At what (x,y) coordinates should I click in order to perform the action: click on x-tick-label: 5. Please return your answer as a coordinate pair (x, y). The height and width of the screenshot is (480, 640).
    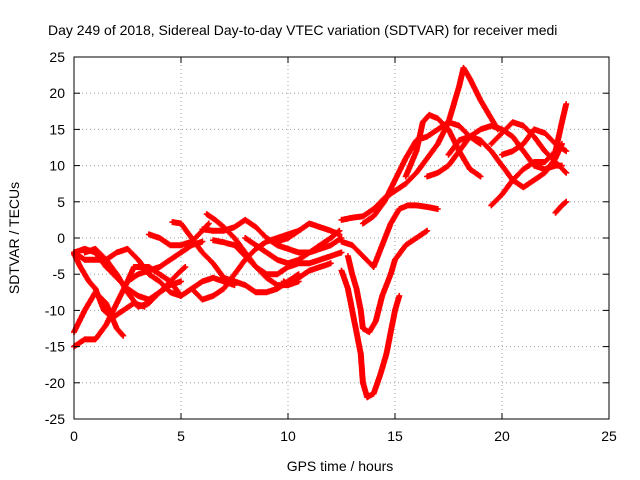
    Looking at the image, I should click on (181, 436).